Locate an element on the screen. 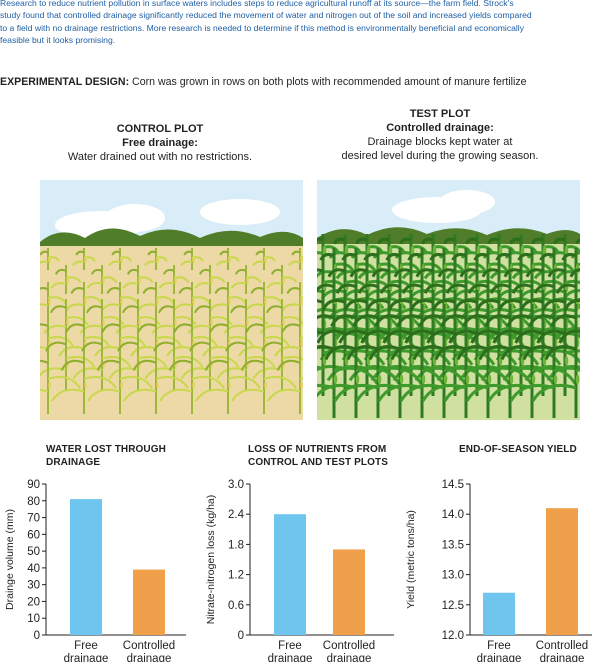 The height and width of the screenshot is (662, 595). y-tick-label: 12.5 is located at coordinates (453, 606).